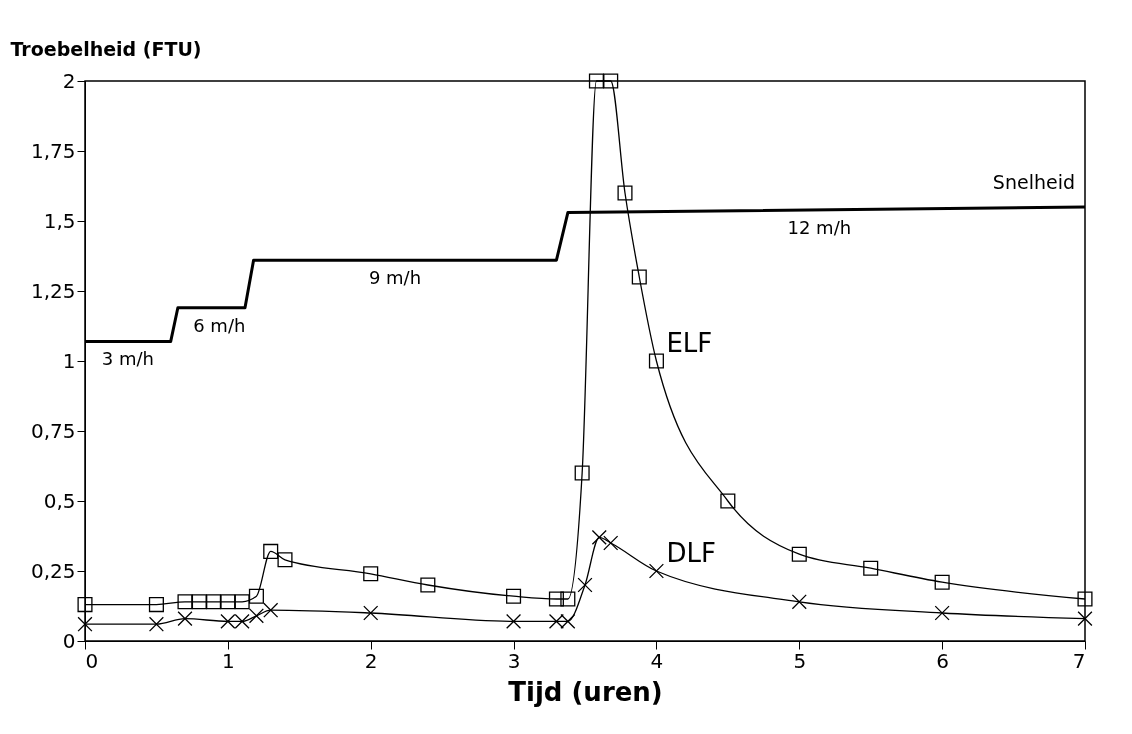 The image size is (1132, 734). What do you see at coordinates (69, 640) in the screenshot?
I see `y-tick-label: 0` at bounding box center [69, 640].